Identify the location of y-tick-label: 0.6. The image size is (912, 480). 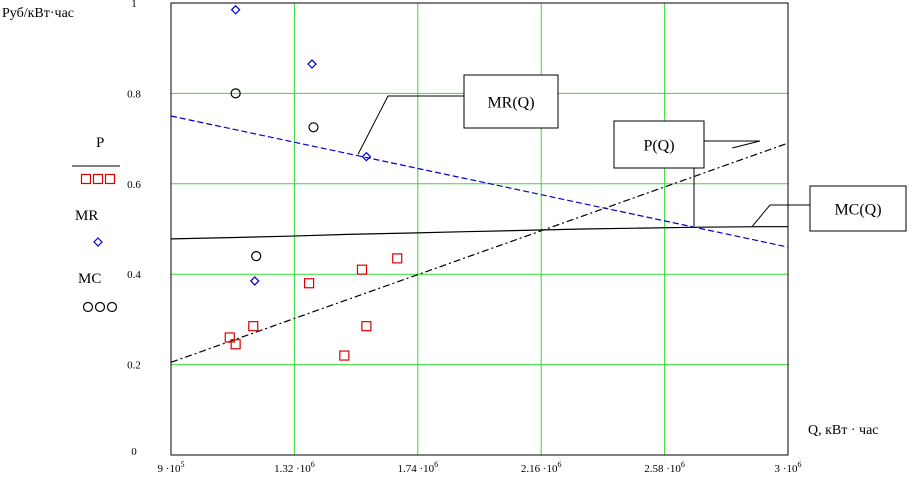
(134, 185).